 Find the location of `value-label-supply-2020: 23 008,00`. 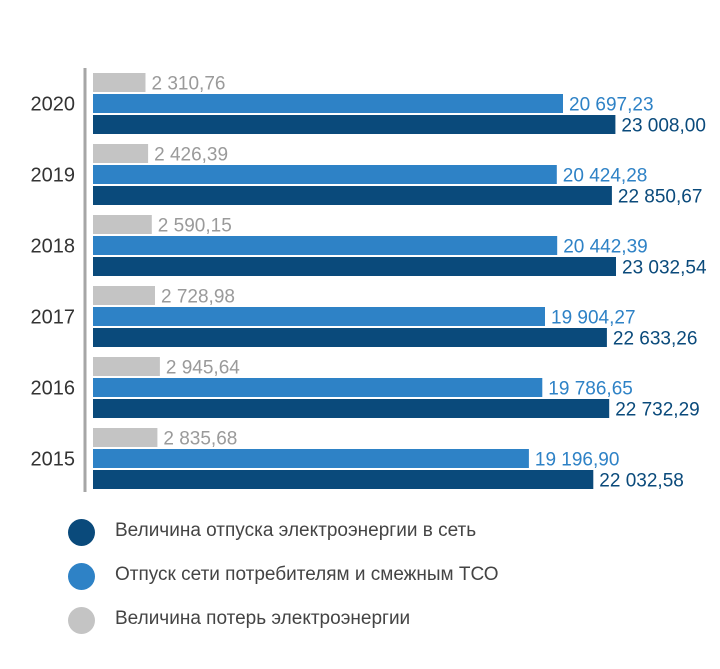

value-label-supply-2020: 23 008,00 is located at coordinates (663, 126).